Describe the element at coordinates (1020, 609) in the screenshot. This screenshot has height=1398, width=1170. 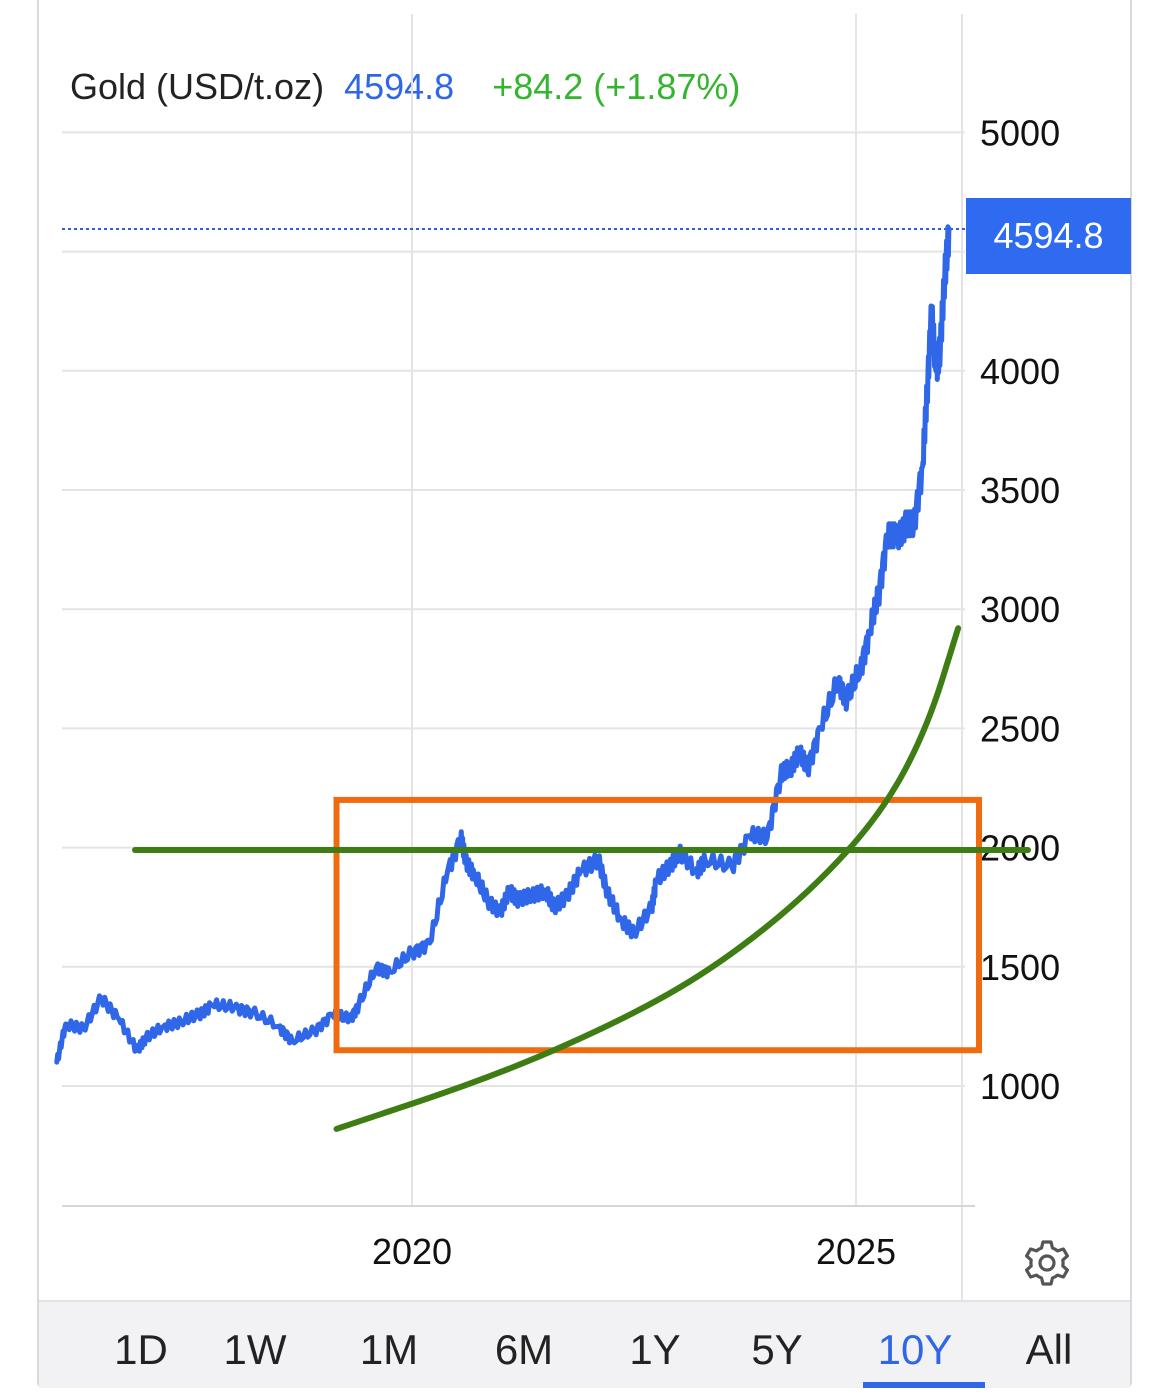
I see `y-tick-label: 3000` at that location.